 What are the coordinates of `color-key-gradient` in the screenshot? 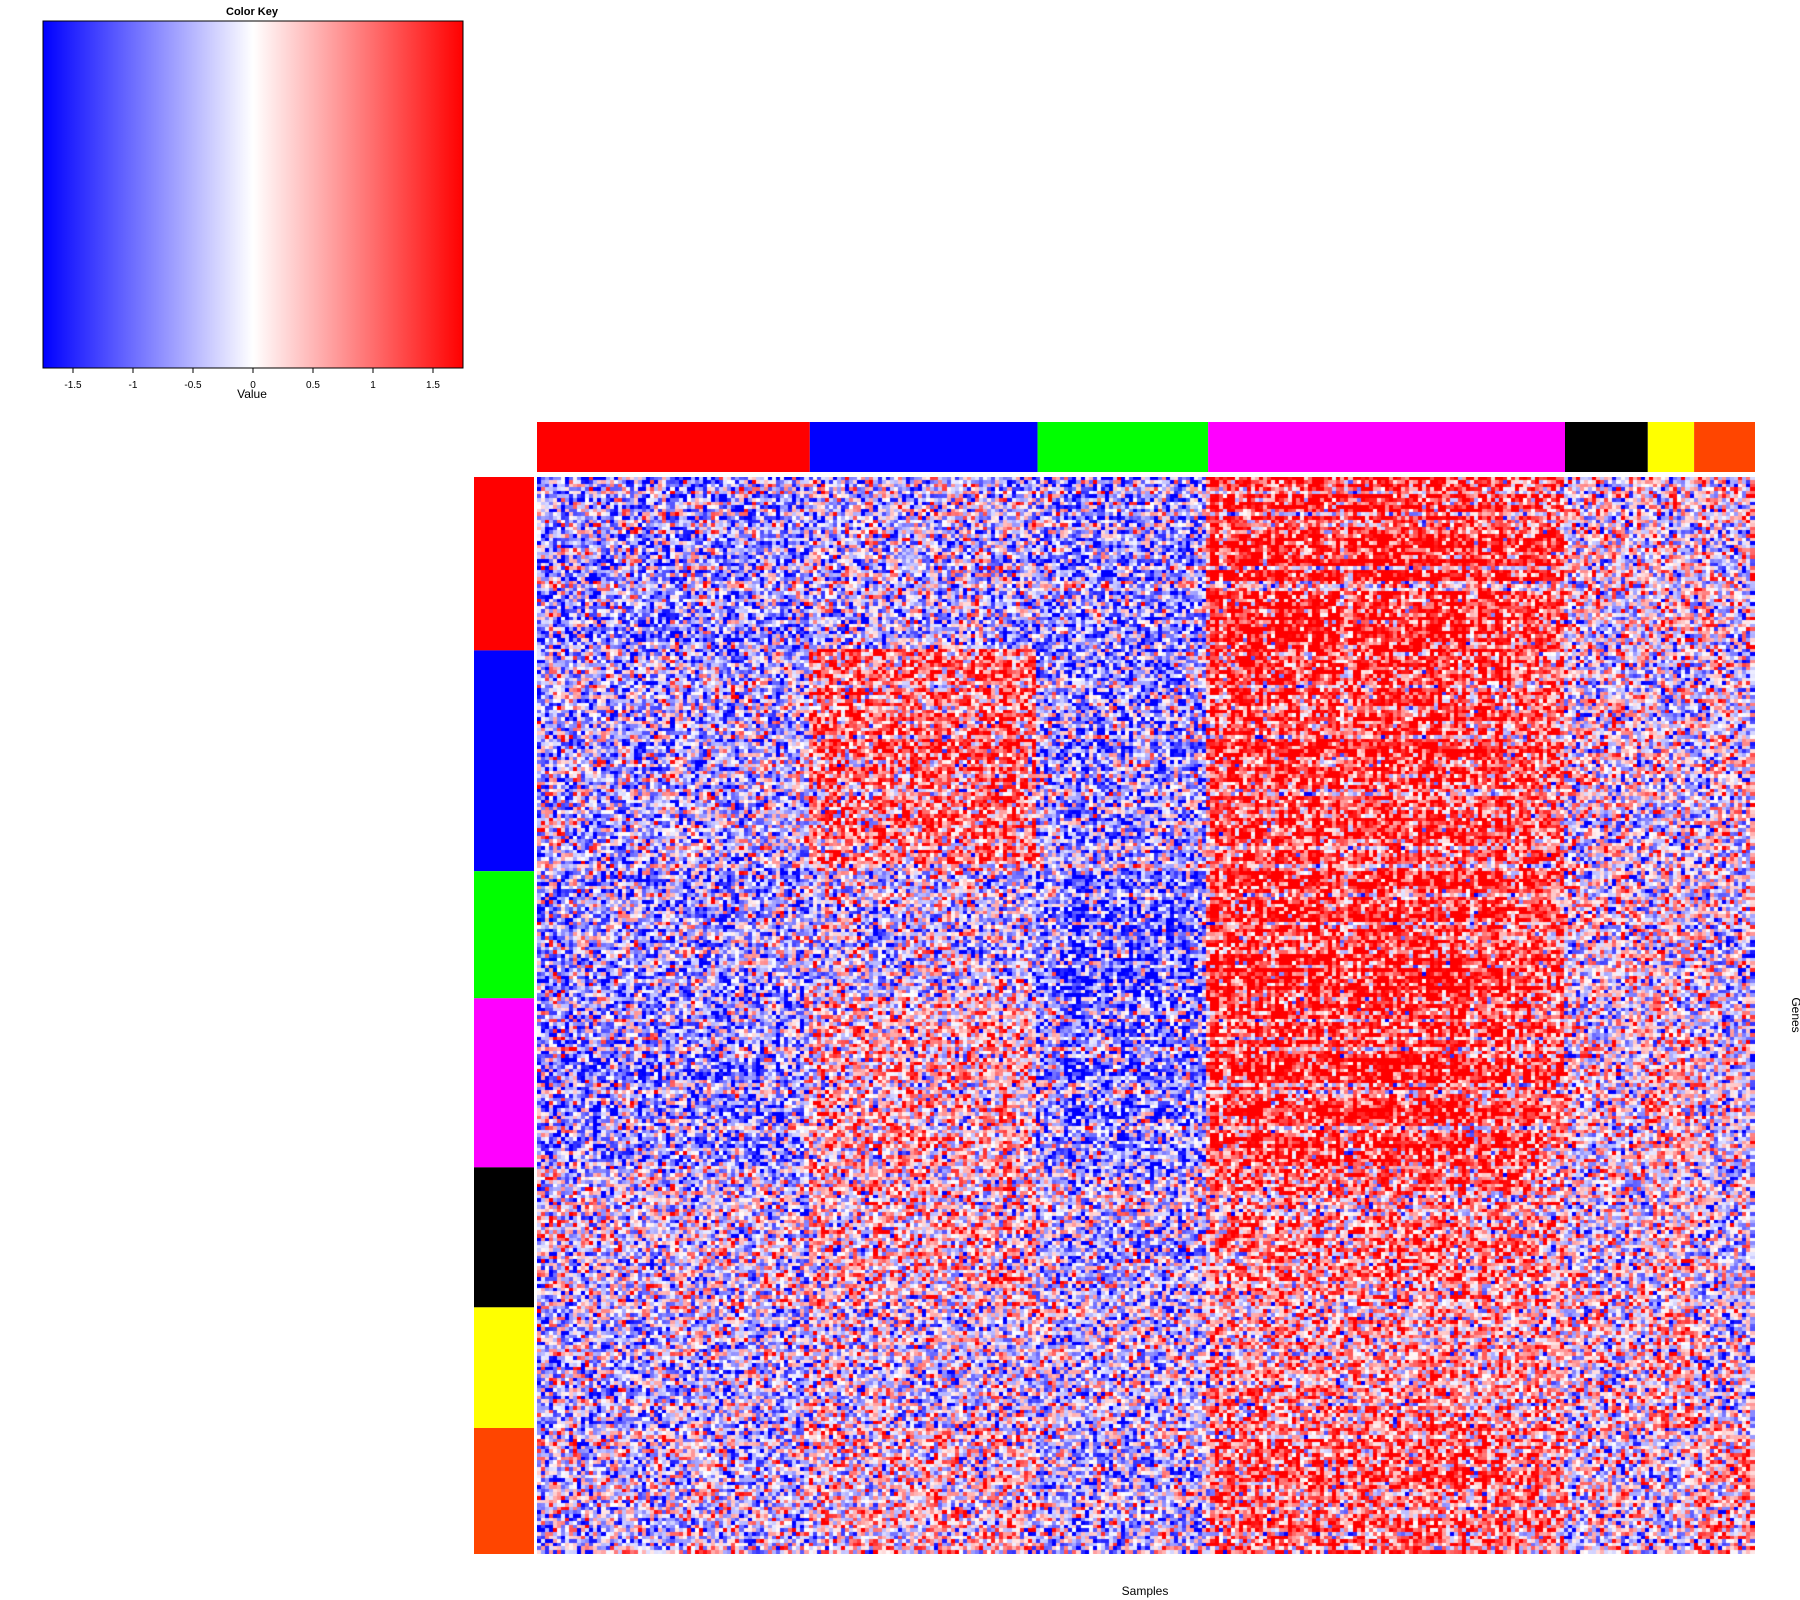 It's located at (253, 194).